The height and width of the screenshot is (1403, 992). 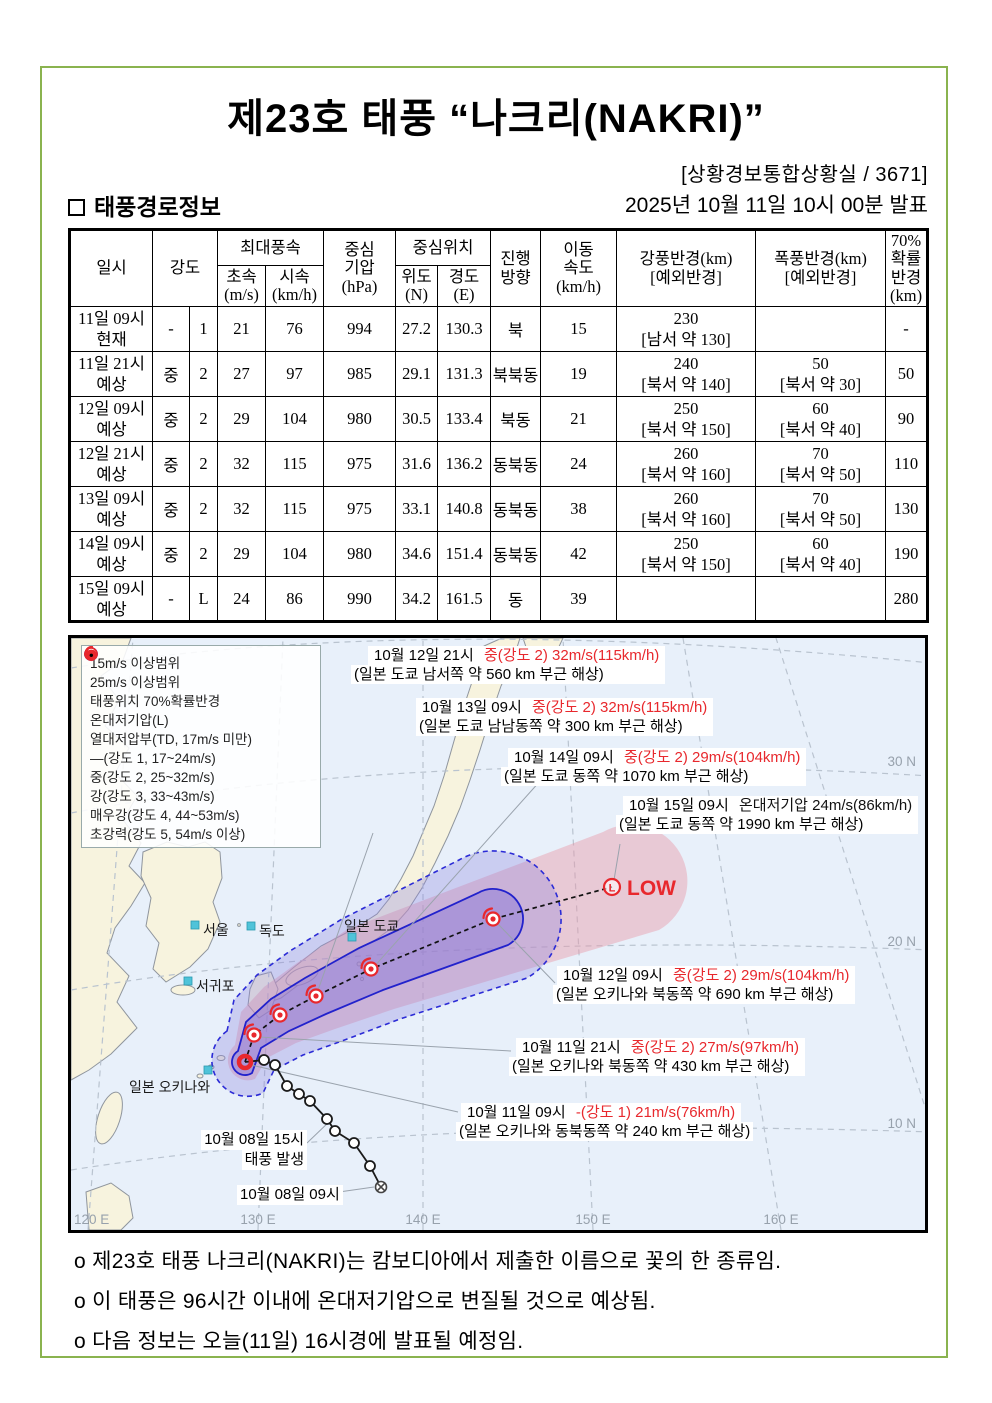 What do you see at coordinates (821, 329) in the screenshot?
I see `cell-storm` at bounding box center [821, 329].